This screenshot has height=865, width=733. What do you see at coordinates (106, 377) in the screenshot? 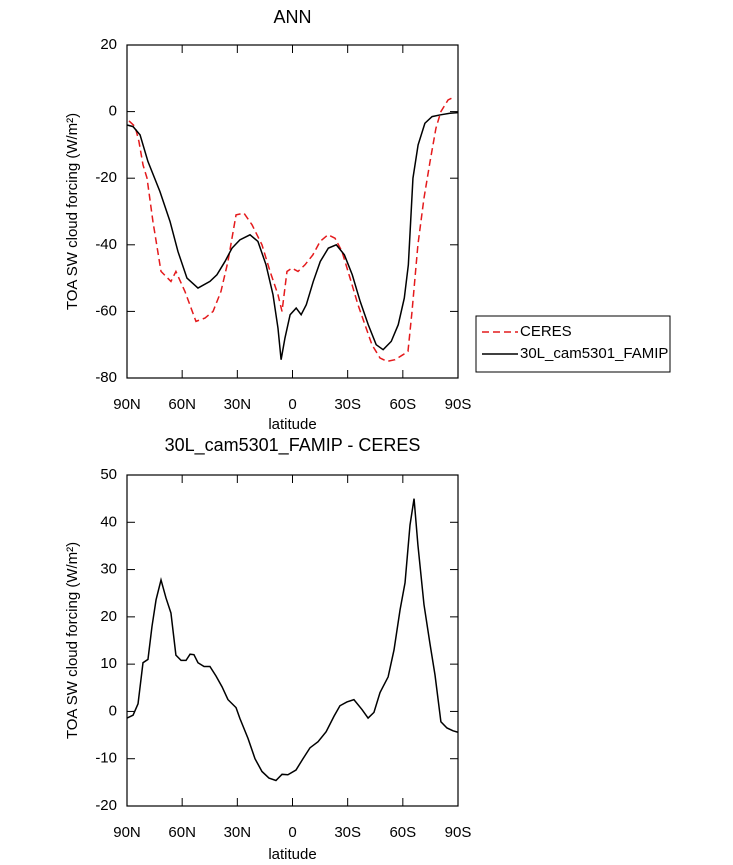
I see `y-tick-label: -80` at bounding box center [106, 377].